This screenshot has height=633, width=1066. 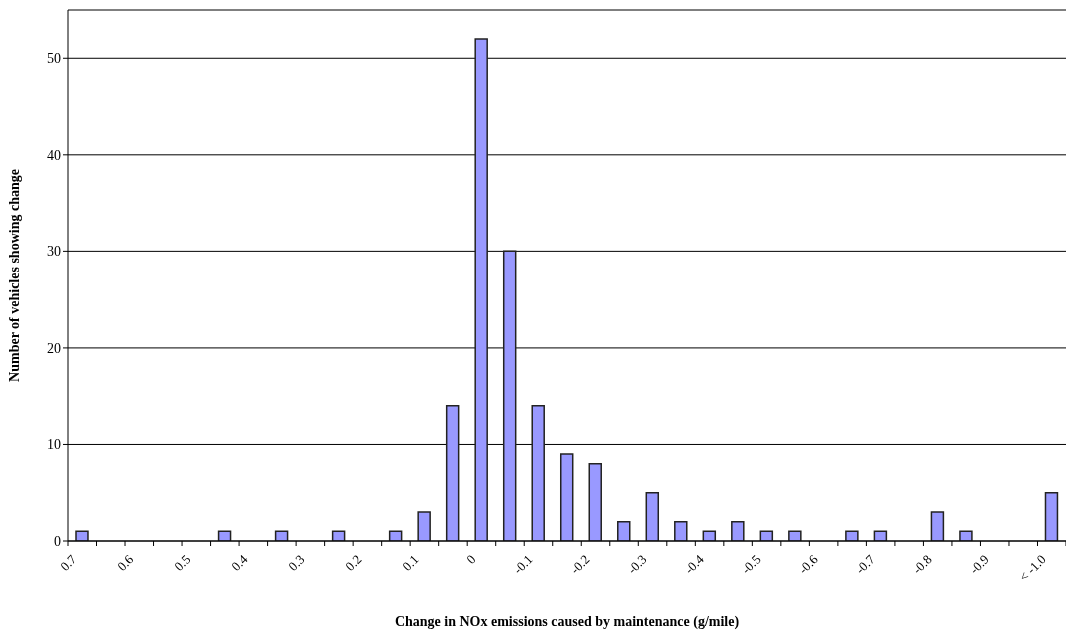 What do you see at coordinates (239, 562) in the screenshot?
I see `x-tick-label: 0.4` at bounding box center [239, 562].